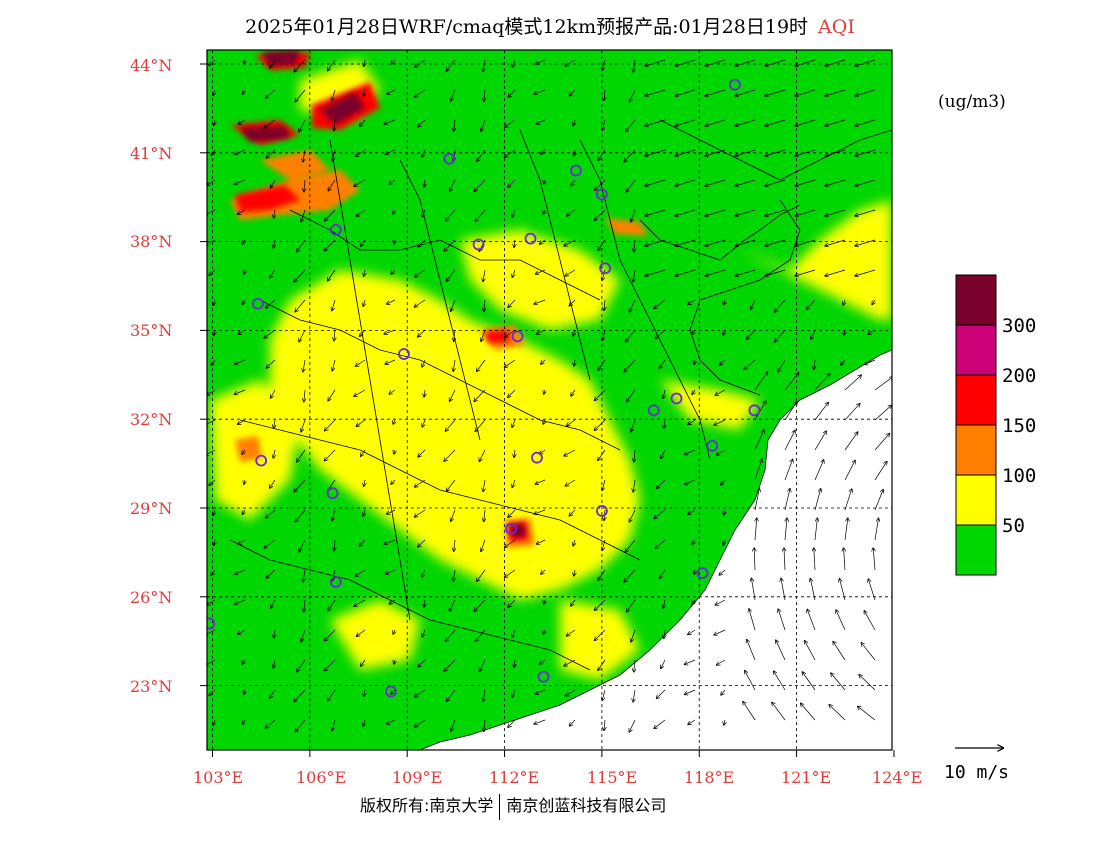 This screenshot has width=1100, height=850. What do you see at coordinates (612, 777) in the screenshot?
I see `lon-label-115: 115°E` at bounding box center [612, 777].